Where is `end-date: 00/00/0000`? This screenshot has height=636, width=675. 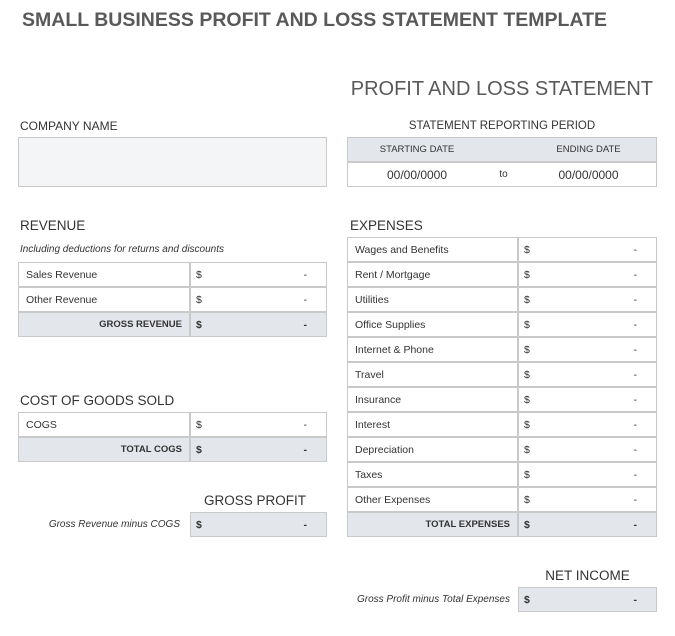 end-date: 00/00/0000 is located at coordinates (588, 174).